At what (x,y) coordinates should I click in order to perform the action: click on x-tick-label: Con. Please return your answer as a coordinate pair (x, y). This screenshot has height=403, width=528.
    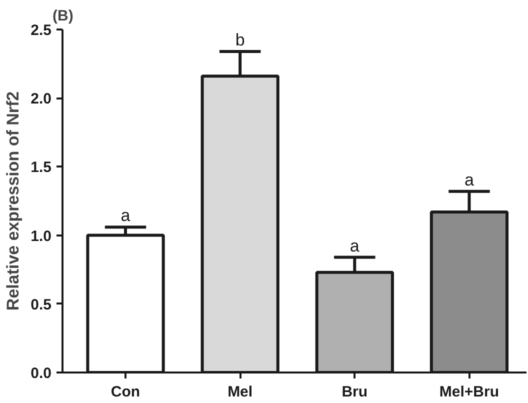
    Looking at the image, I should click on (125, 392).